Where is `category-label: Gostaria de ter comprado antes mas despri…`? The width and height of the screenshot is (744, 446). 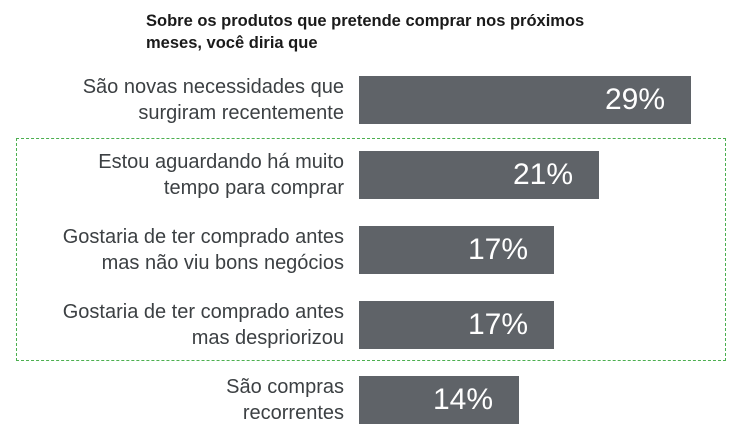 category-label: Gostaria de ter comprado antes mas despri… is located at coordinates (174, 325).